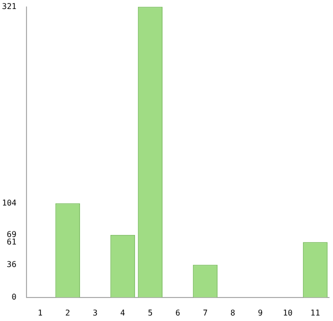 The image size is (333, 321). What do you see at coordinates (9, 6) in the screenshot?
I see `y-tick-label: 321` at bounding box center [9, 6].